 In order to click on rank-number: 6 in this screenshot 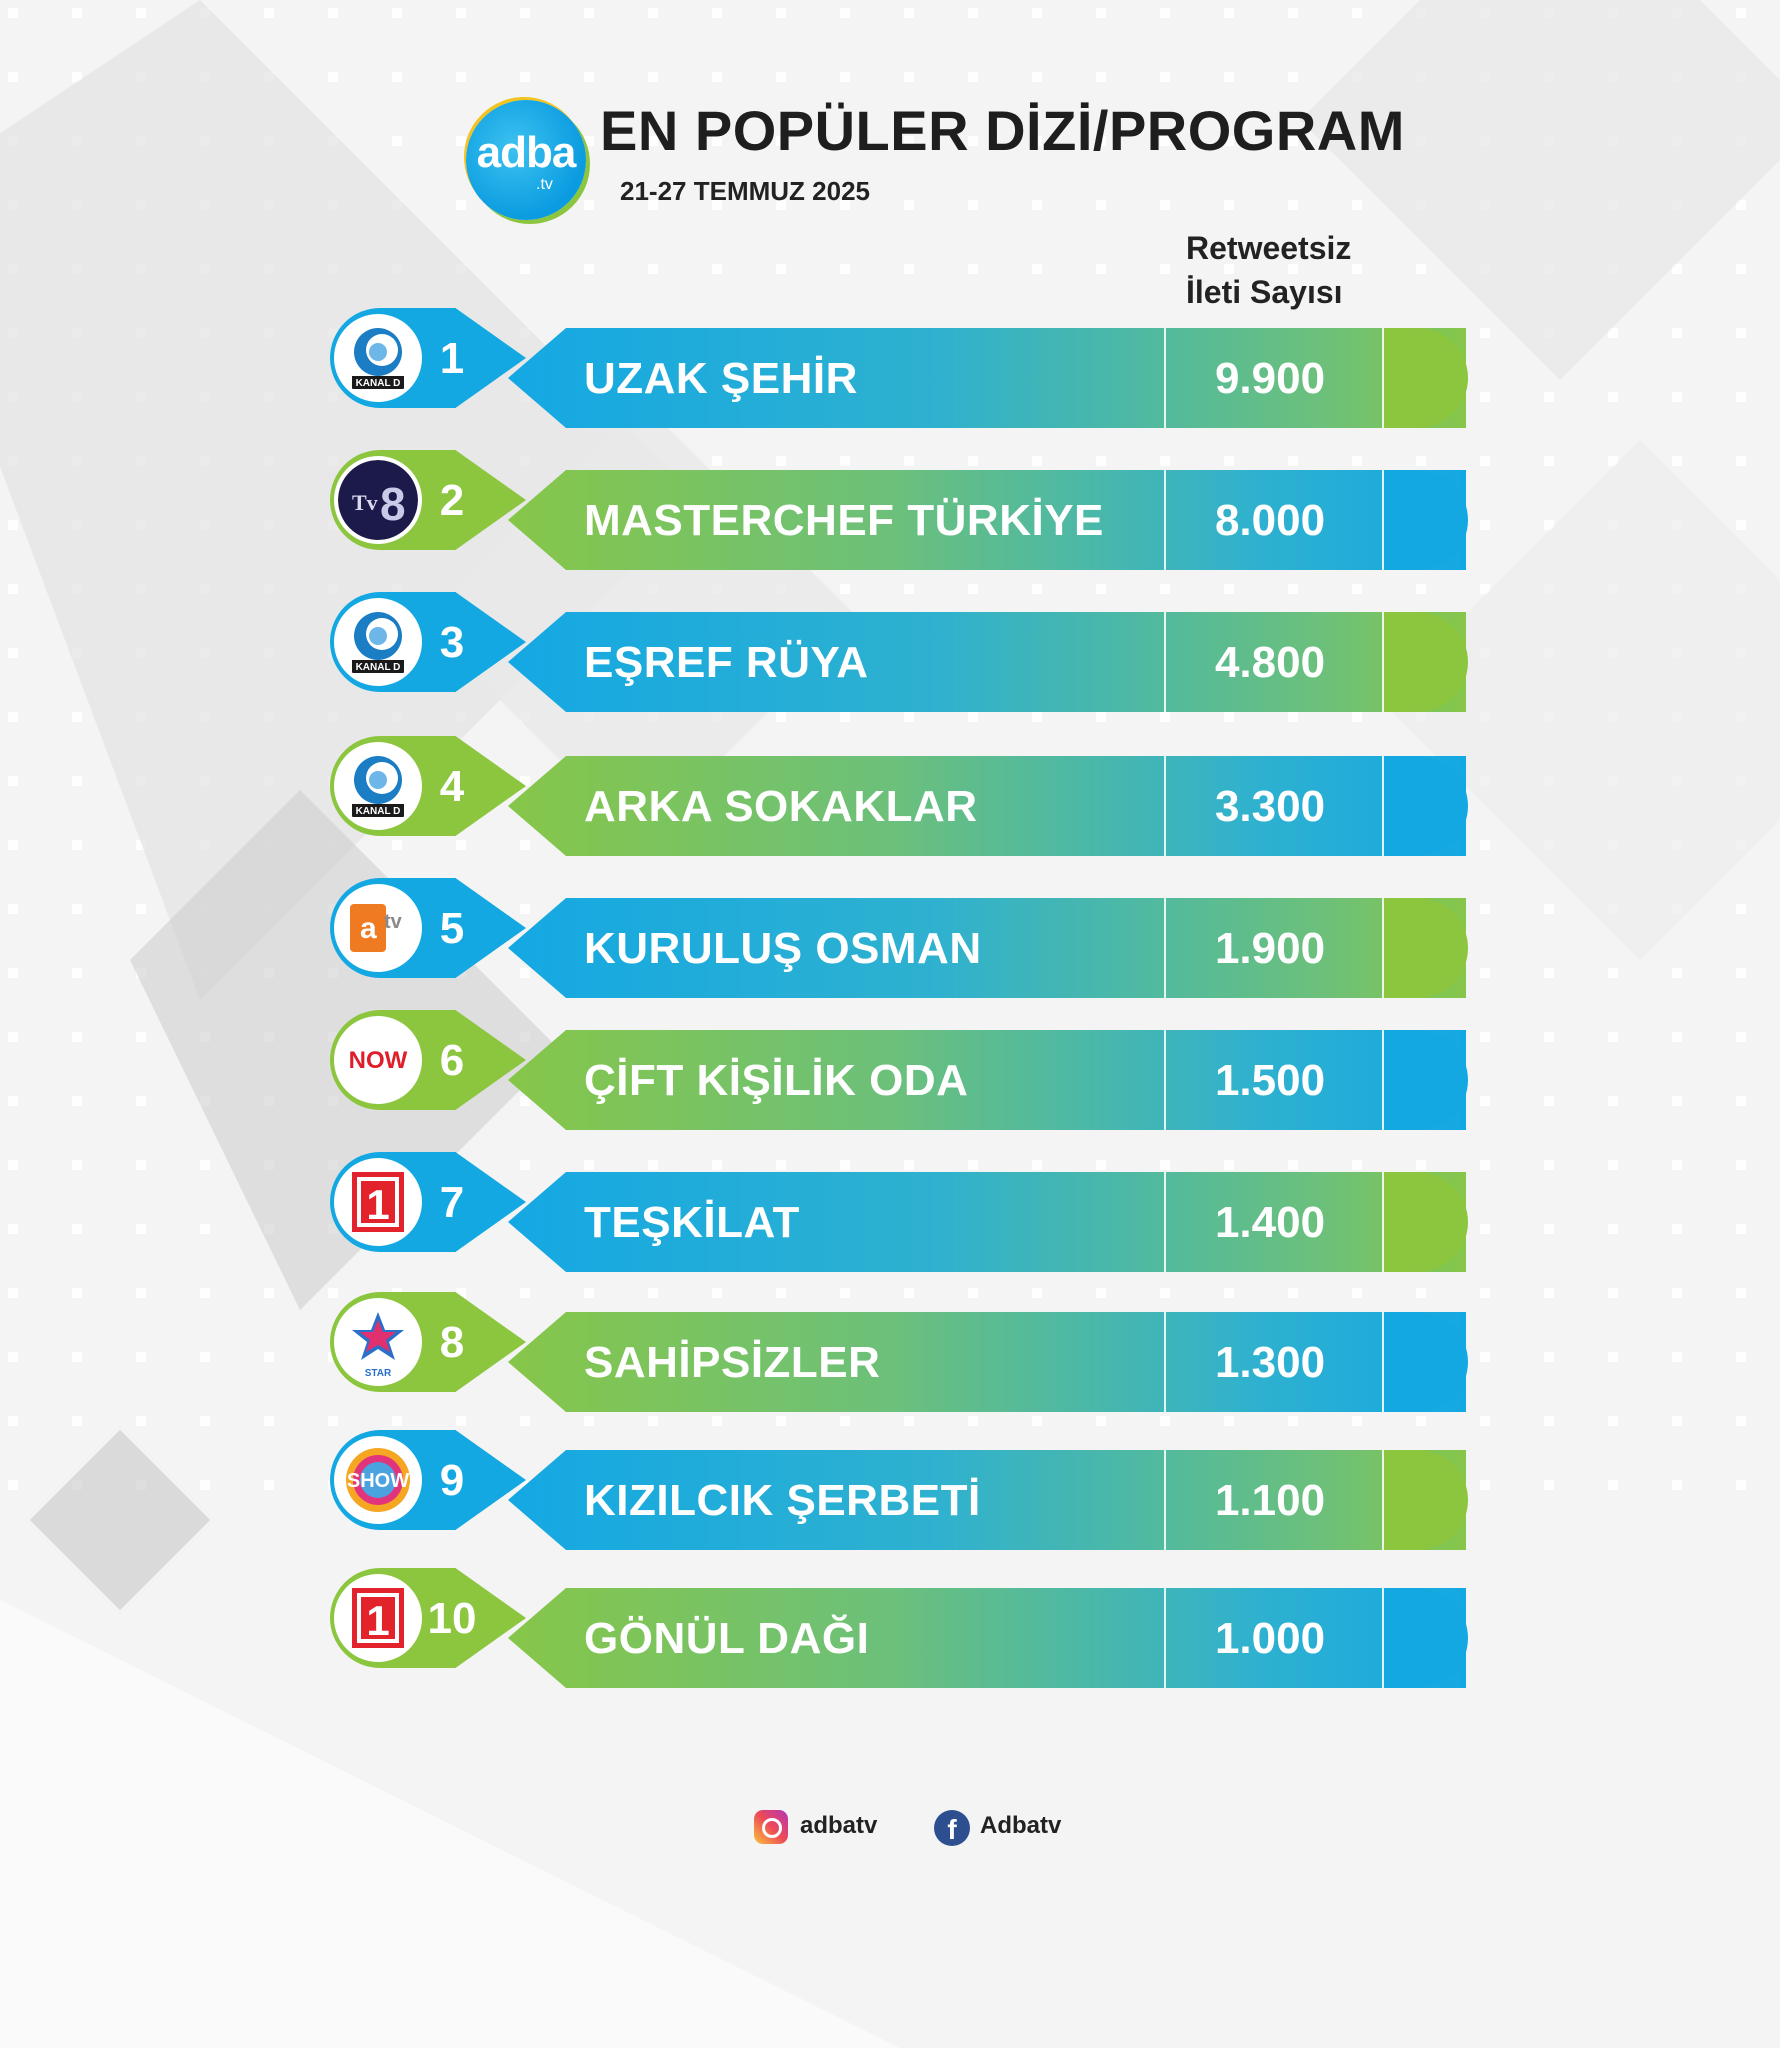, I will do `click(452, 1060)`.